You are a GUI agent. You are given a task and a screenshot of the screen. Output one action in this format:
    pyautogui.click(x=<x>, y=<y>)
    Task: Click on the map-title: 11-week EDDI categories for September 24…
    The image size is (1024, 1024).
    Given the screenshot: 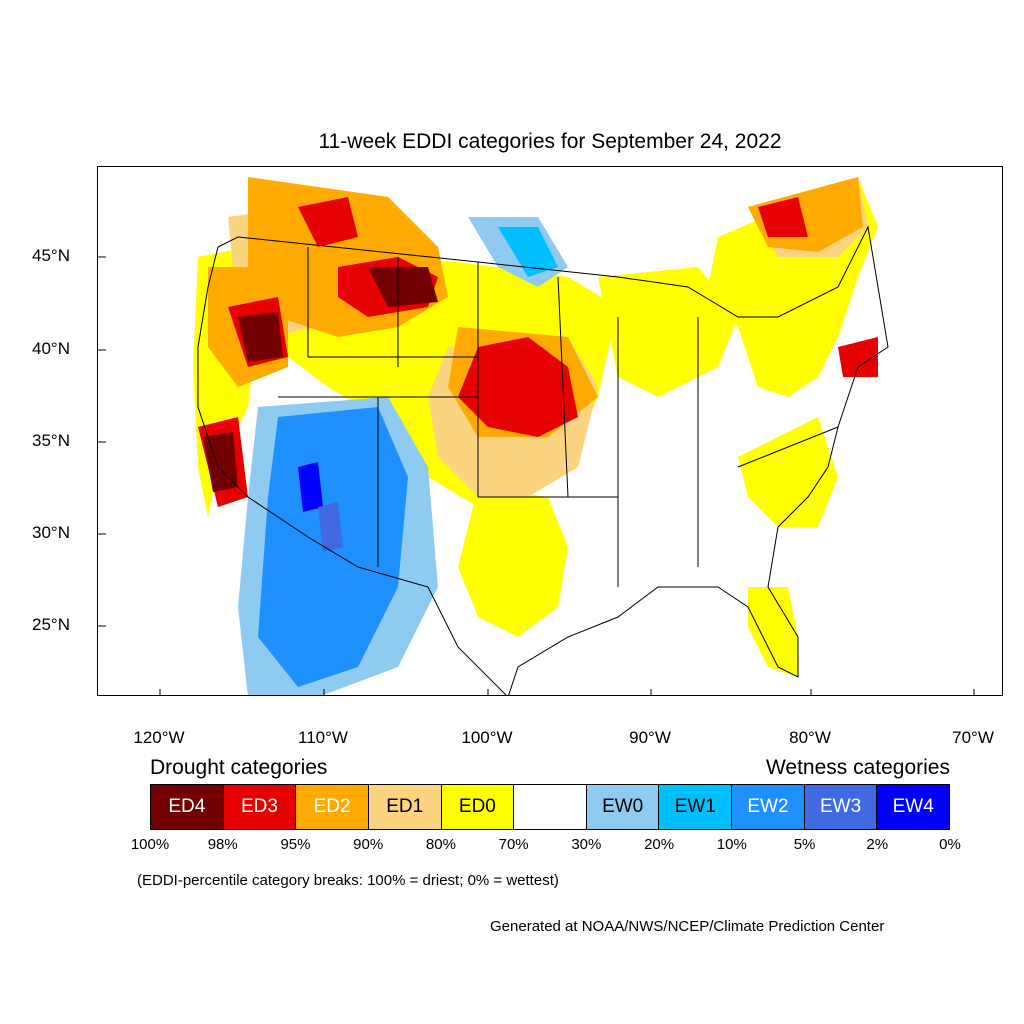 What is the action you would take?
    pyautogui.click(x=550, y=141)
    